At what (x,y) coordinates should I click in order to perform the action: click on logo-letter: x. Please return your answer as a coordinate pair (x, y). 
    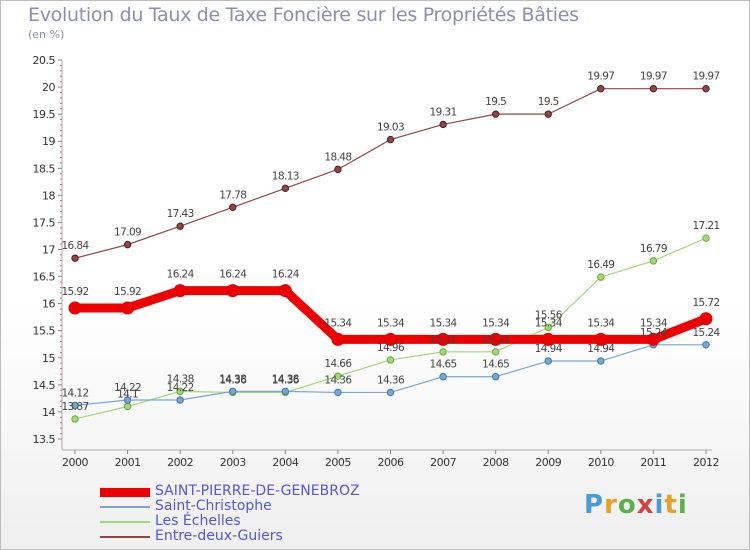
    Looking at the image, I should click on (645, 505).